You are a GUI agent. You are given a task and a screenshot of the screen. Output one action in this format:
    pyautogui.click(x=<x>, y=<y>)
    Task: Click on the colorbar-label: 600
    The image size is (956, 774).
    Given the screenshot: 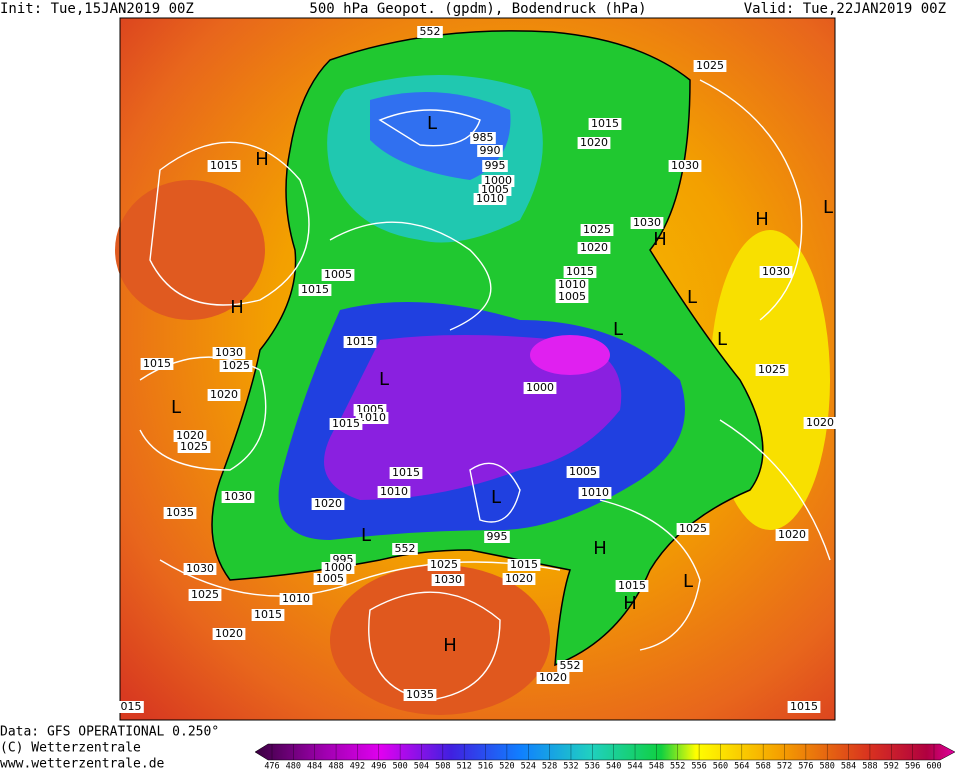 What is the action you would take?
    pyautogui.click(x=933, y=766)
    